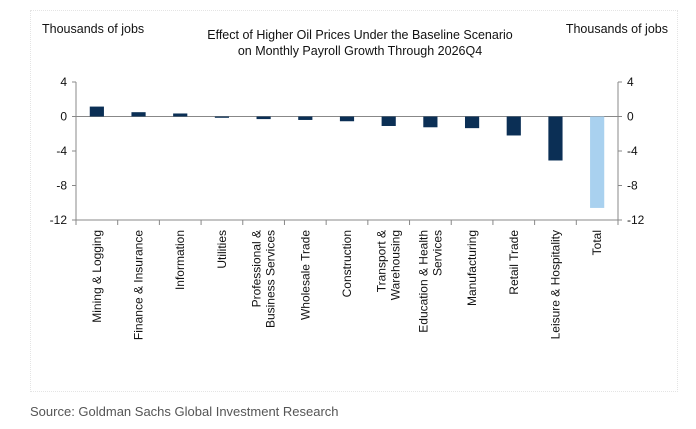  Describe the element at coordinates (632, 151) in the screenshot. I see `y-tick-label-right: -4` at that location.